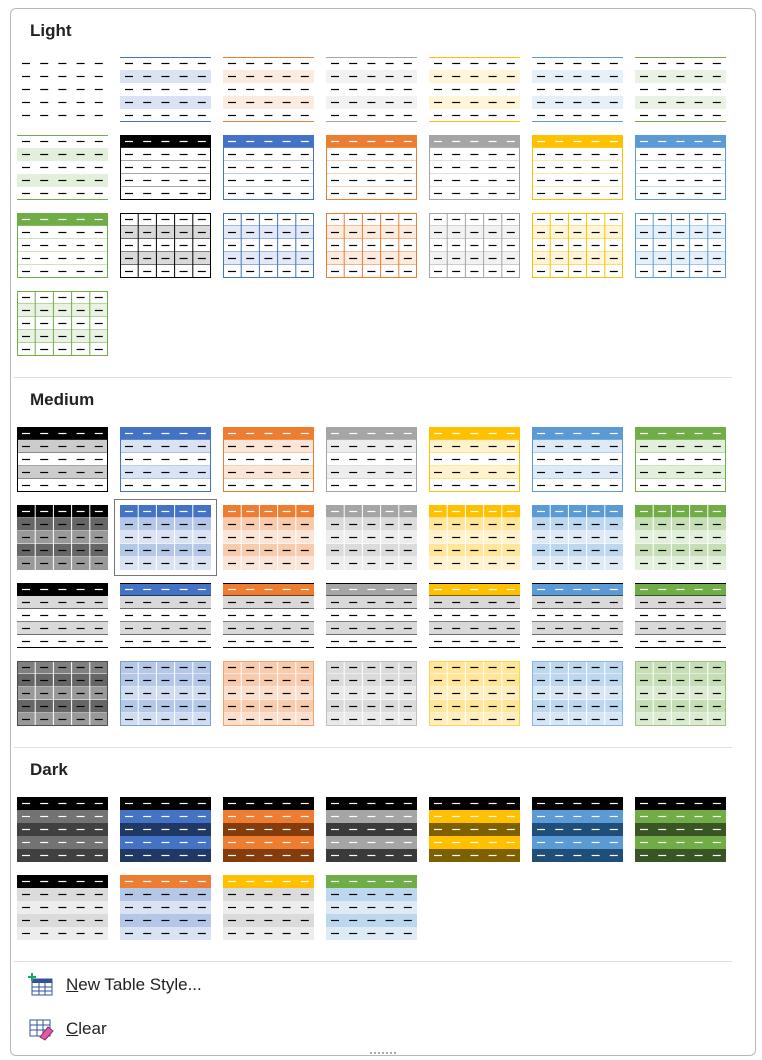 Image resolution: width=762 pixels, height=1060 pixels. Describe the element at coordinates (383, 1053) in the screenshot. I see `resize-grip` at that location.